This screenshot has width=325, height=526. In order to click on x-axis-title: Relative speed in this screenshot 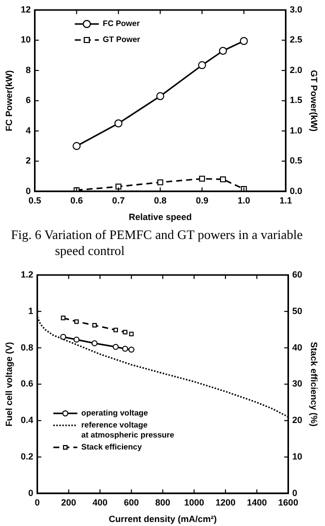, I will do `click(160, 217)`.